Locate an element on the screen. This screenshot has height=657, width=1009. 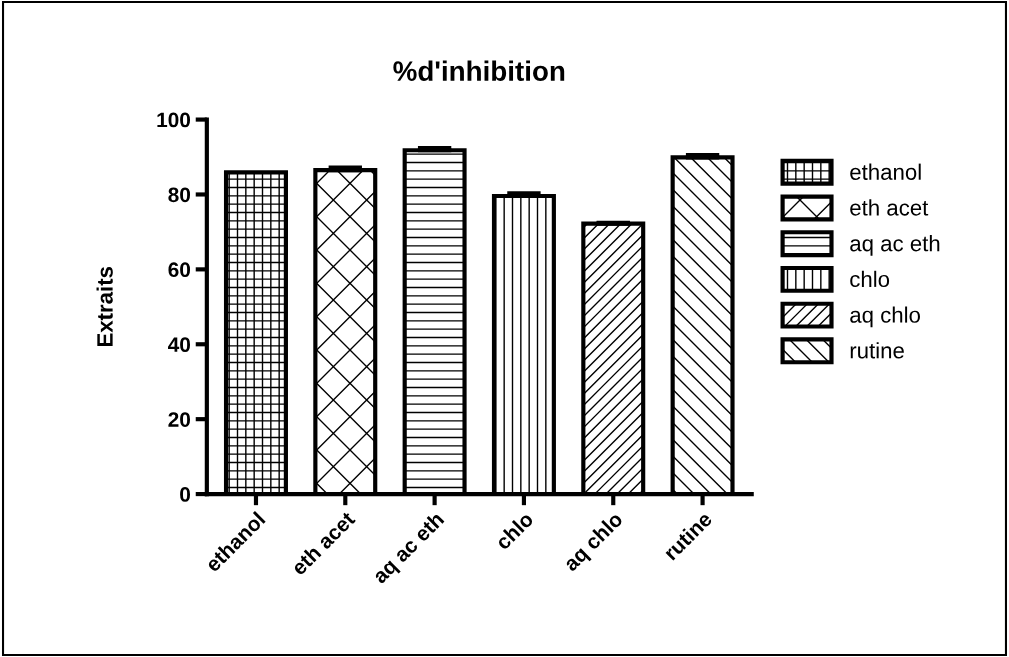
legend-label: eth acet is located at coordinates (889, 207).